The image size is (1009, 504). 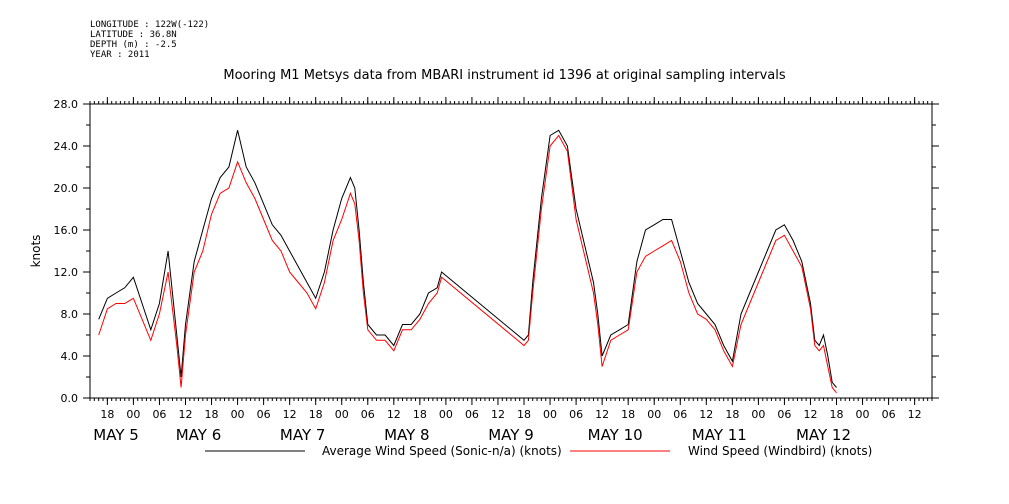 What do you see at coordinates (719, 435) in the screenshot?
I see `x-date-label: MAY 11` at bounding box center [719, 435].